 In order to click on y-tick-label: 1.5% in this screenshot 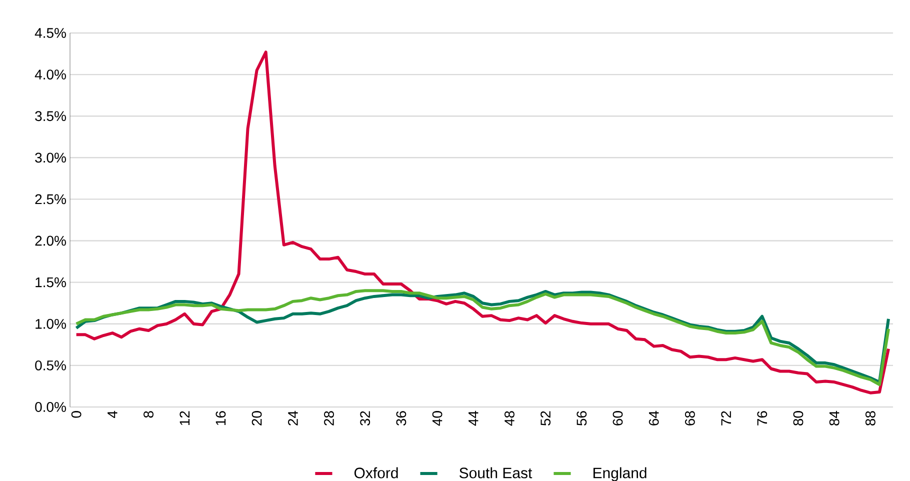, I will do `click(51, 282)`.